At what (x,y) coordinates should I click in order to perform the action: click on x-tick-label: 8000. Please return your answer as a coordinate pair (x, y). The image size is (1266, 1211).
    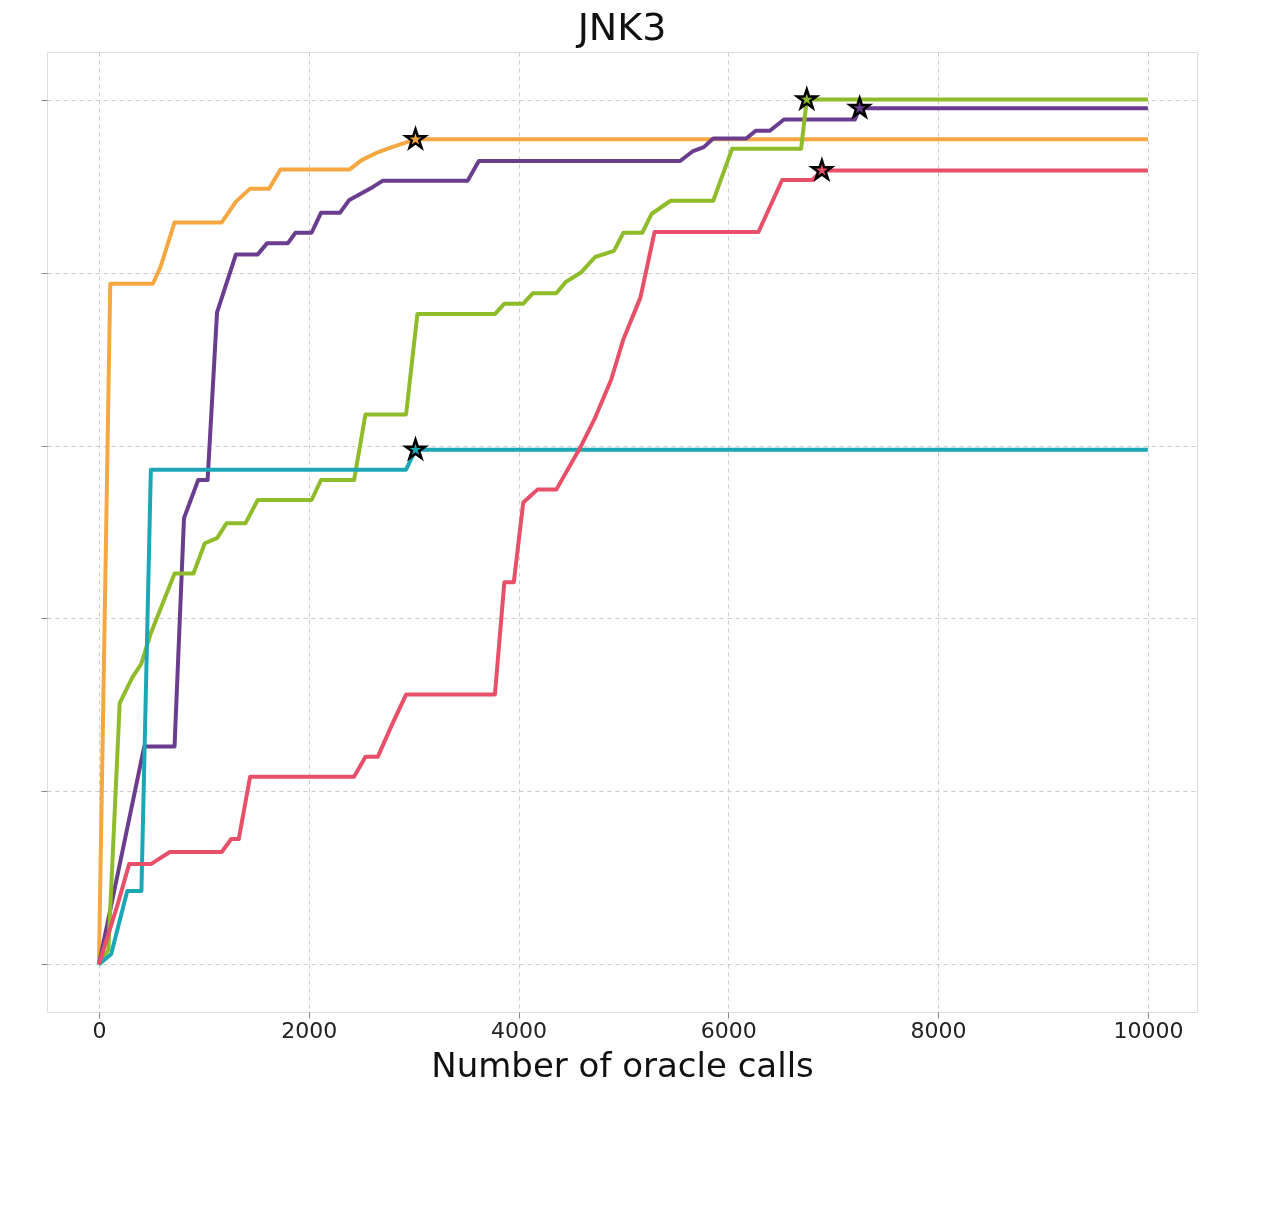
    Looking at the image, I should click on (938, 1030).